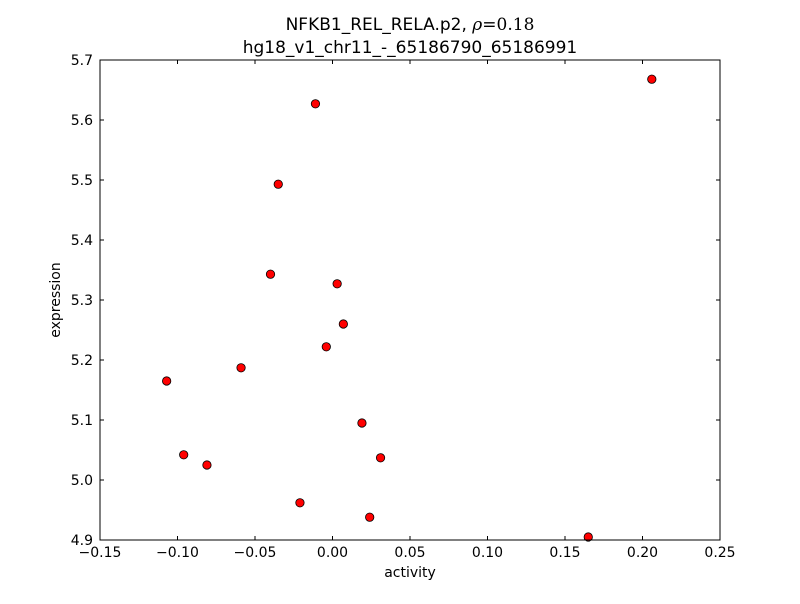 This screenshot has height=604, width=800. Describe the element at coordinates (82, 181) in the screenshot. I see `y-tick-label: 5.5` at that location.